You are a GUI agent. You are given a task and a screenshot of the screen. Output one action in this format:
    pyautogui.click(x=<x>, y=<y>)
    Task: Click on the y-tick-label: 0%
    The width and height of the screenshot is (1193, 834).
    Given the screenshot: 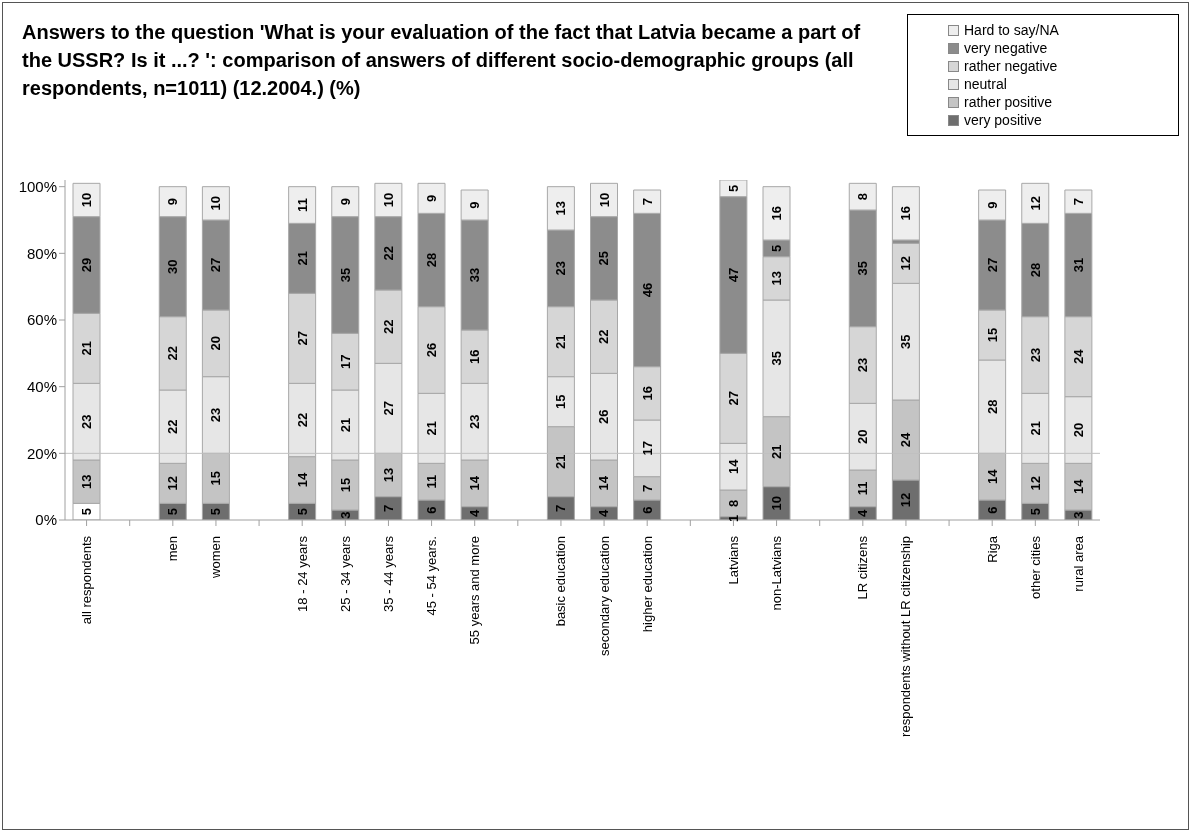 What is the action you would take?
    pyautogui.click(x=46, y=520)
    